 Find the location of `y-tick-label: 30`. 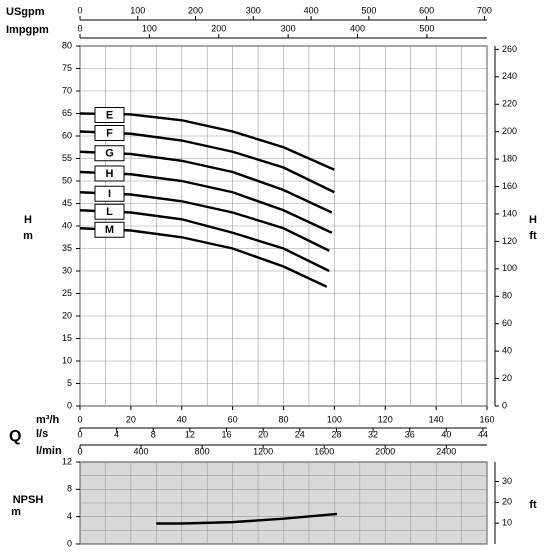

y-tick-label: 30 is located at coordinates (67, 270).